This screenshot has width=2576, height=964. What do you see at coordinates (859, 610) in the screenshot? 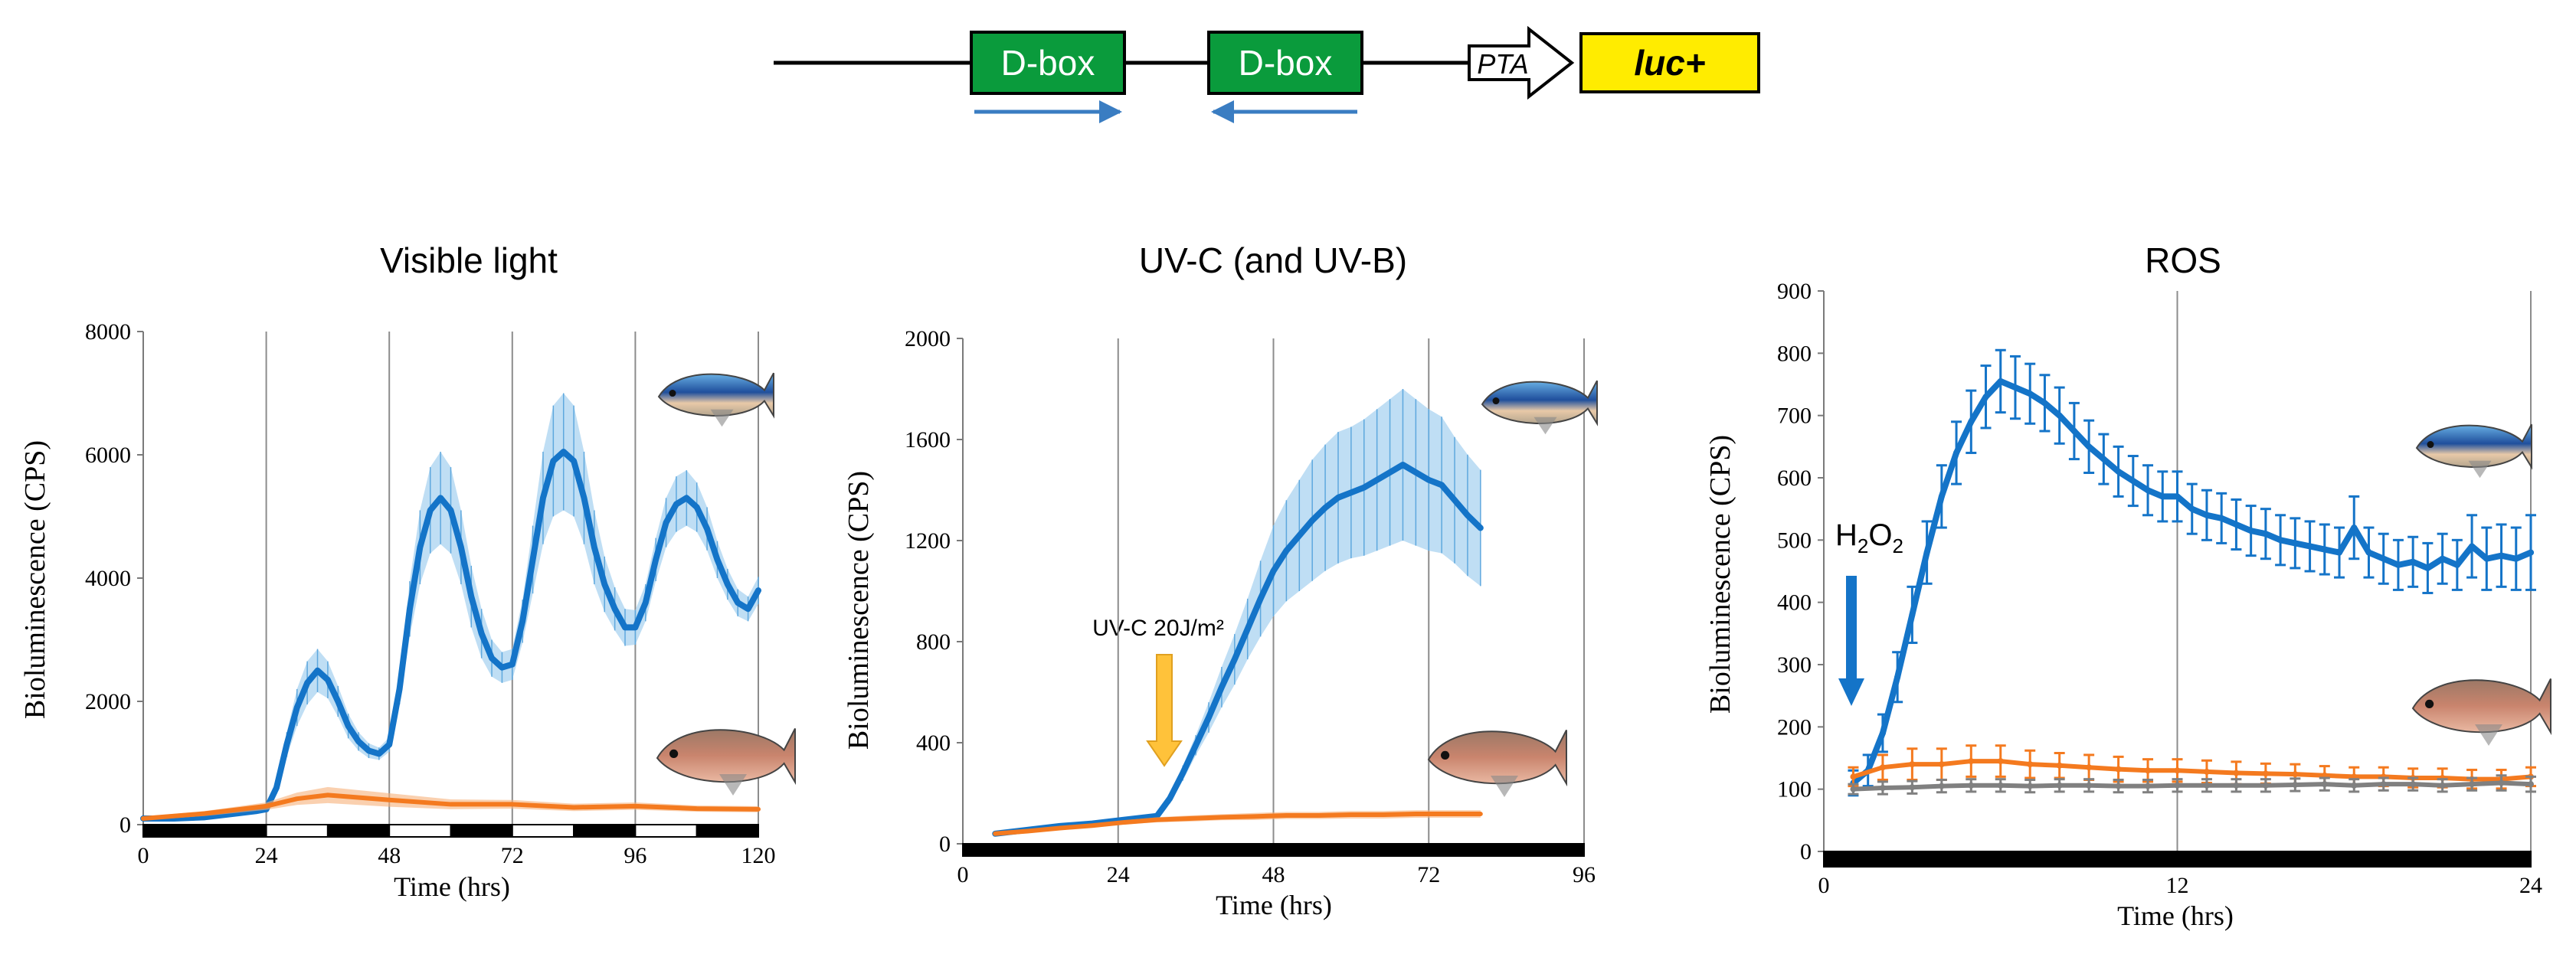
I see `y-axis-label: Bioluminescence (CPS)` at bounding box center [859, 610].